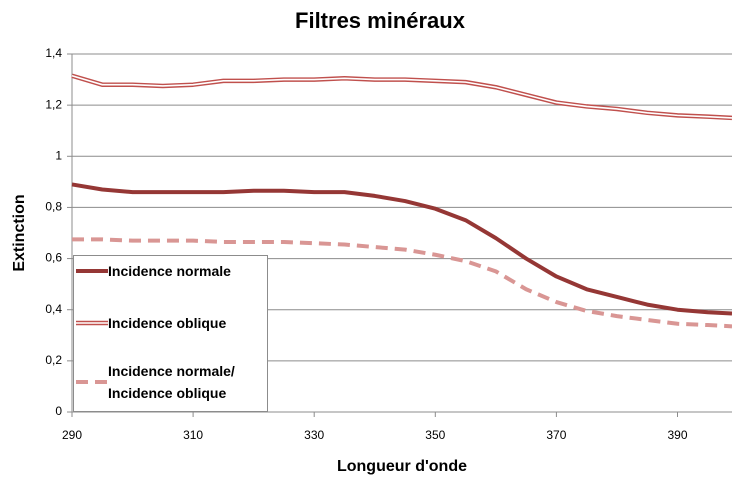  What do you see at coordinates (380, 20) in the screenshot?
I see `chart-title: Filtres minéraux` at bounding box center [380, 20].